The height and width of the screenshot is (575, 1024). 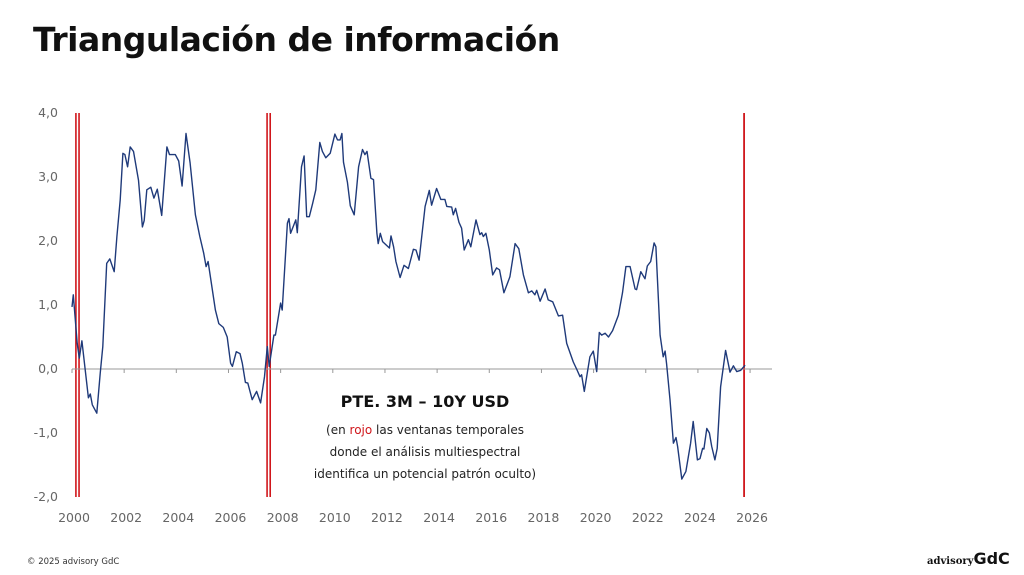 I want to click on y-tick-label: 1,0, so click(x=48, y=304).